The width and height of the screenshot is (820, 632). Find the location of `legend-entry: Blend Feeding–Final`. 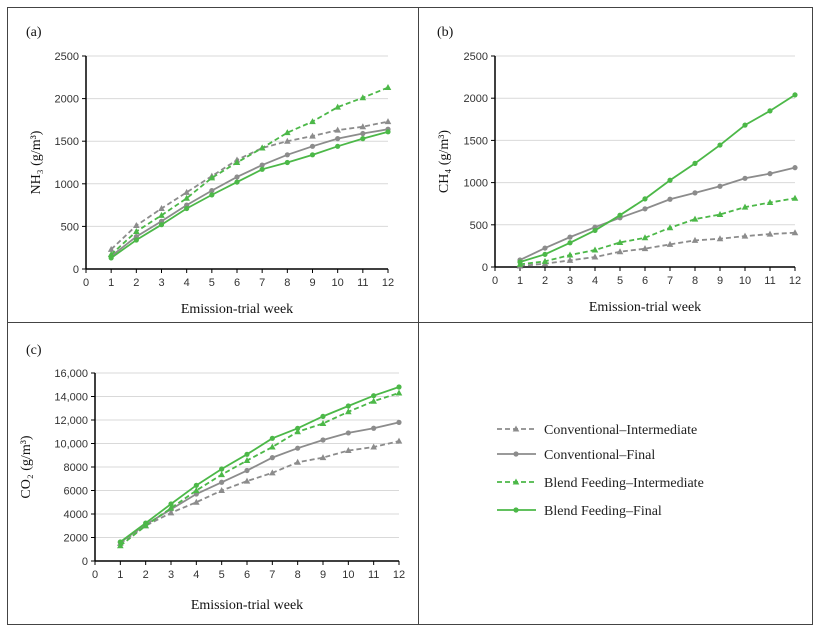

legend-entry: Blend Feeding–Final is located at coordinates (579, 511).